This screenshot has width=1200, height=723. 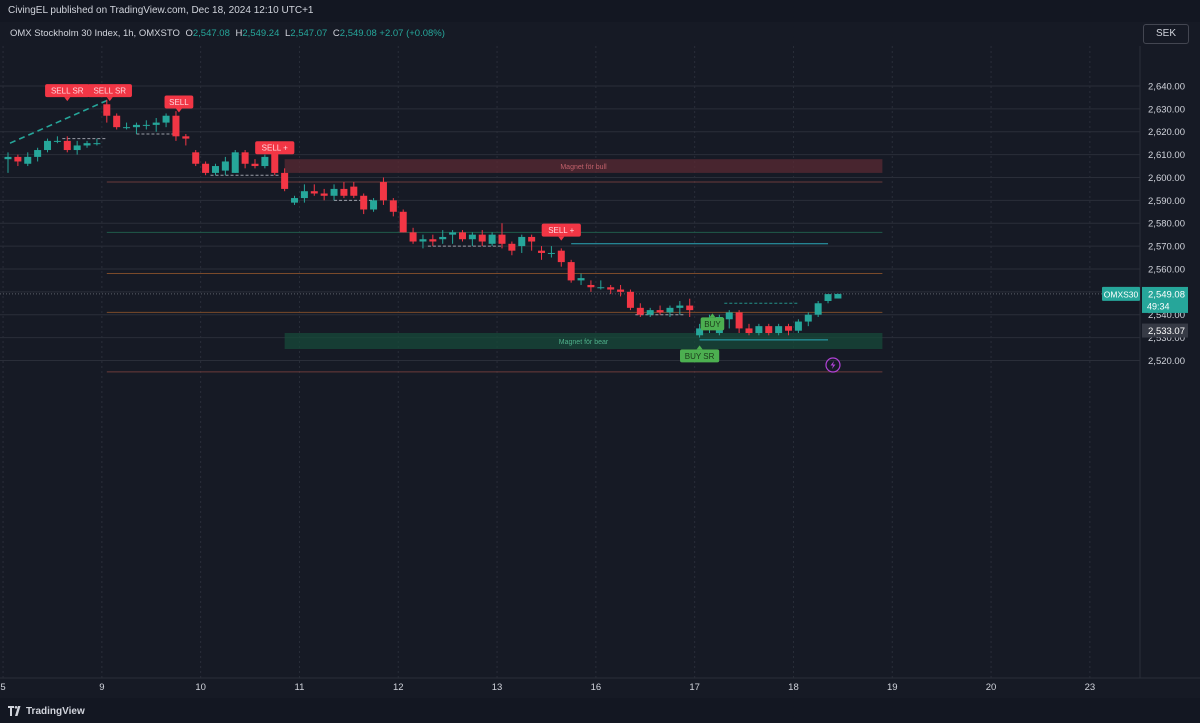 I want to click on x-tick-label: 20, so click(x=991, y=687).